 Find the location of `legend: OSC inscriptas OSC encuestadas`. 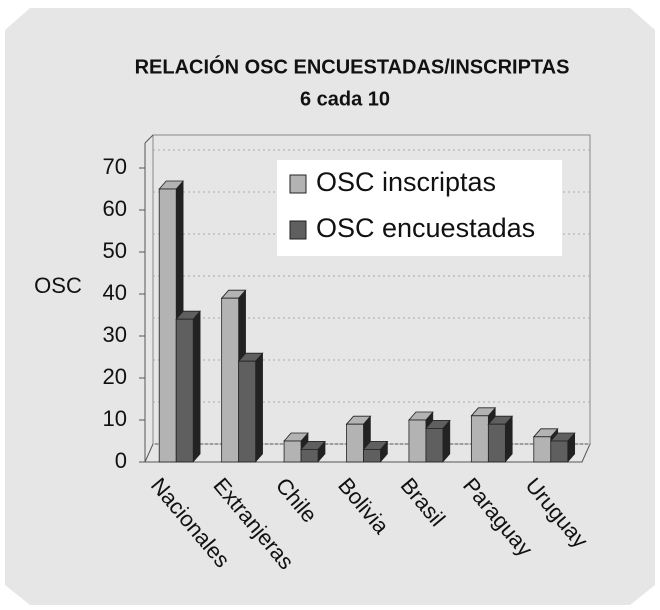

legend: OSC inscriptas OSC encuestadas is located at coordinates (419, 208).